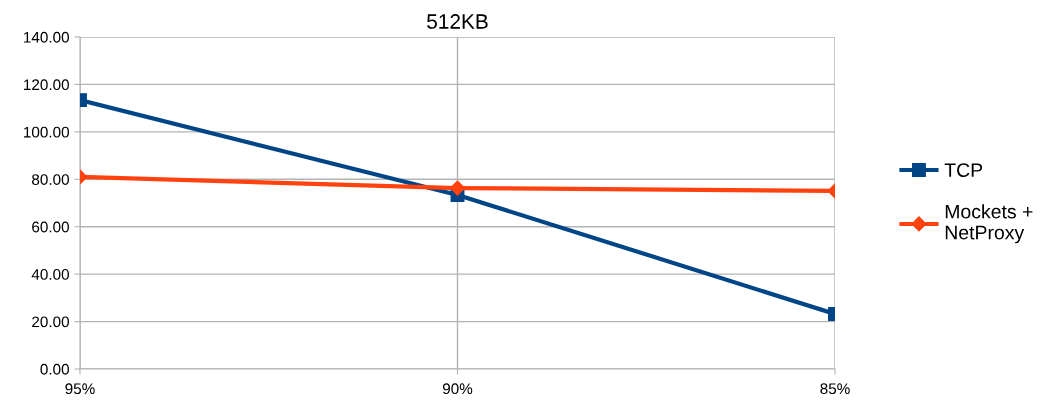 The width and height of the screenshot is (1058, 403). What do you see at coordinates (50, 274) in the screenshot?
I see `y-tick-label: 40.00` at bounding box center [50, 274].